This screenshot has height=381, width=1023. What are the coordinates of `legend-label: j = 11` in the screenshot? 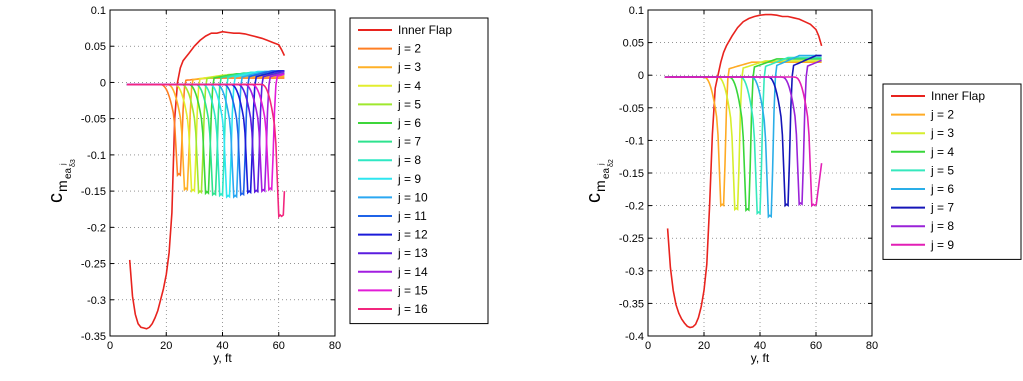 It's located at (412, 216).